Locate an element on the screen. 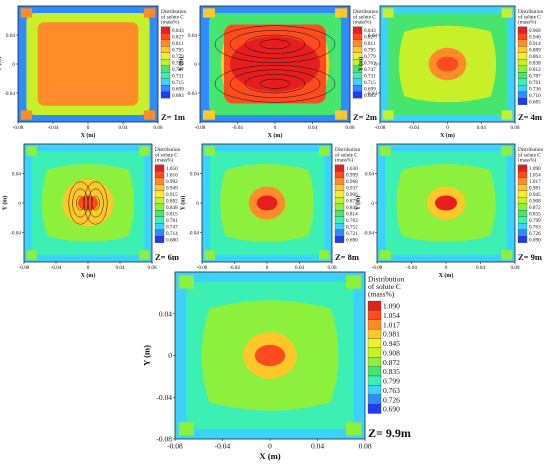 Image resolution: width=550 pixels, height=464 pixels. legend-title: of solute C is located at coordinates (529, 16).